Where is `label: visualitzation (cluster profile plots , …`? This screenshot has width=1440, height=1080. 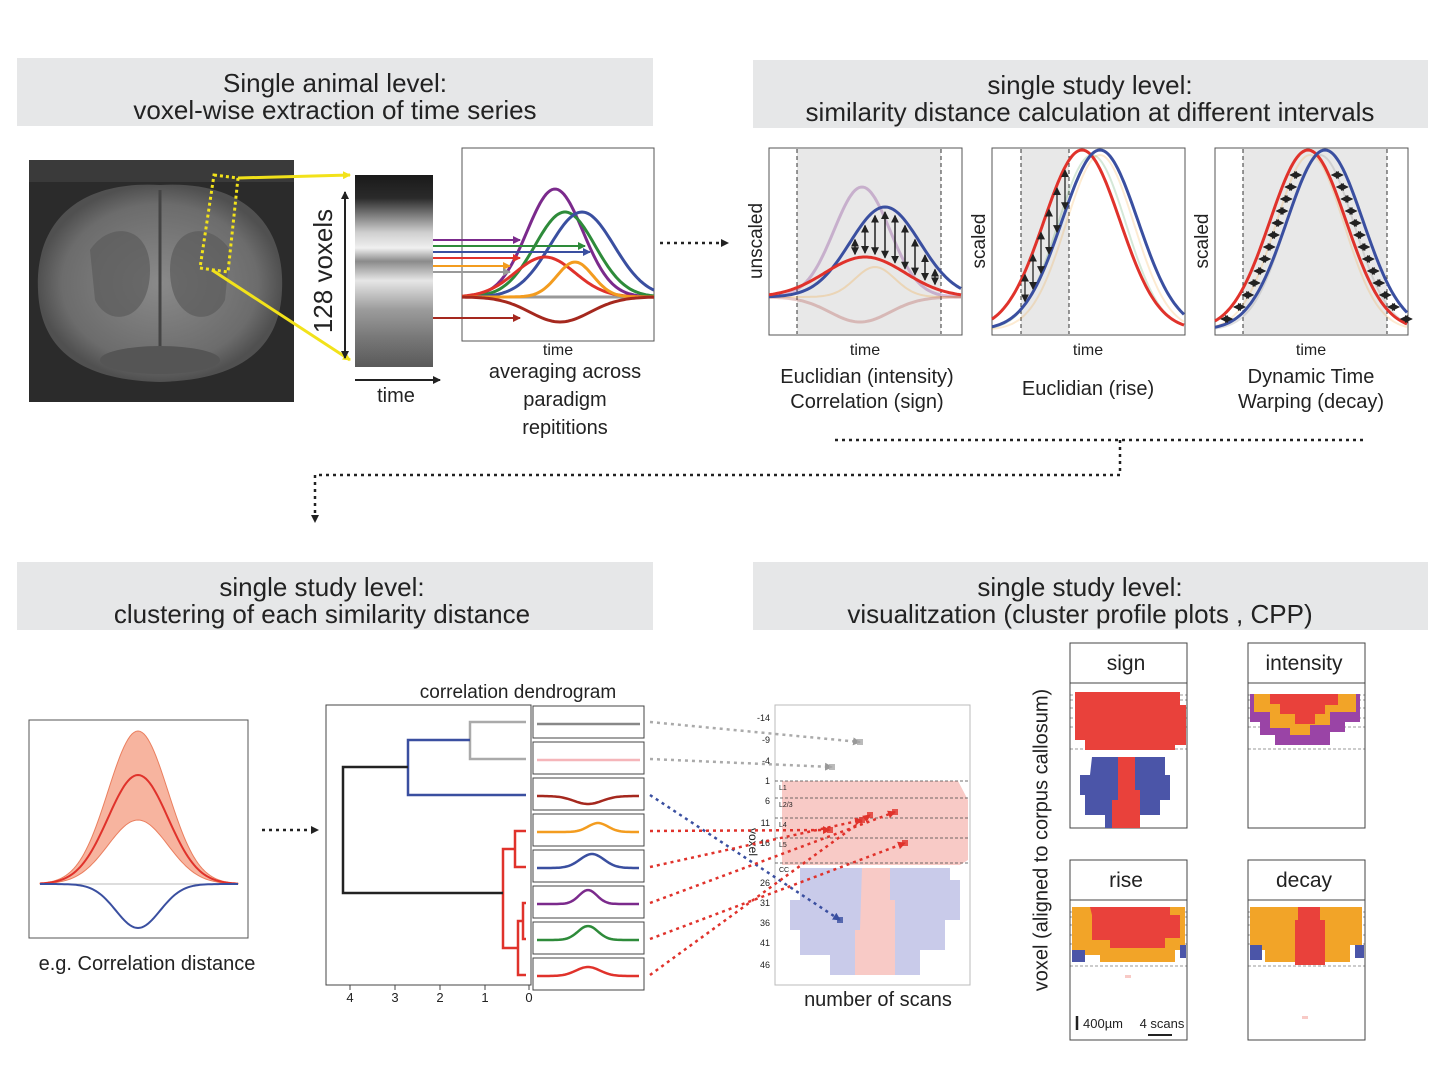
label: visualitzation (cluster profile plots , … is located at coordinates (1079, 614).